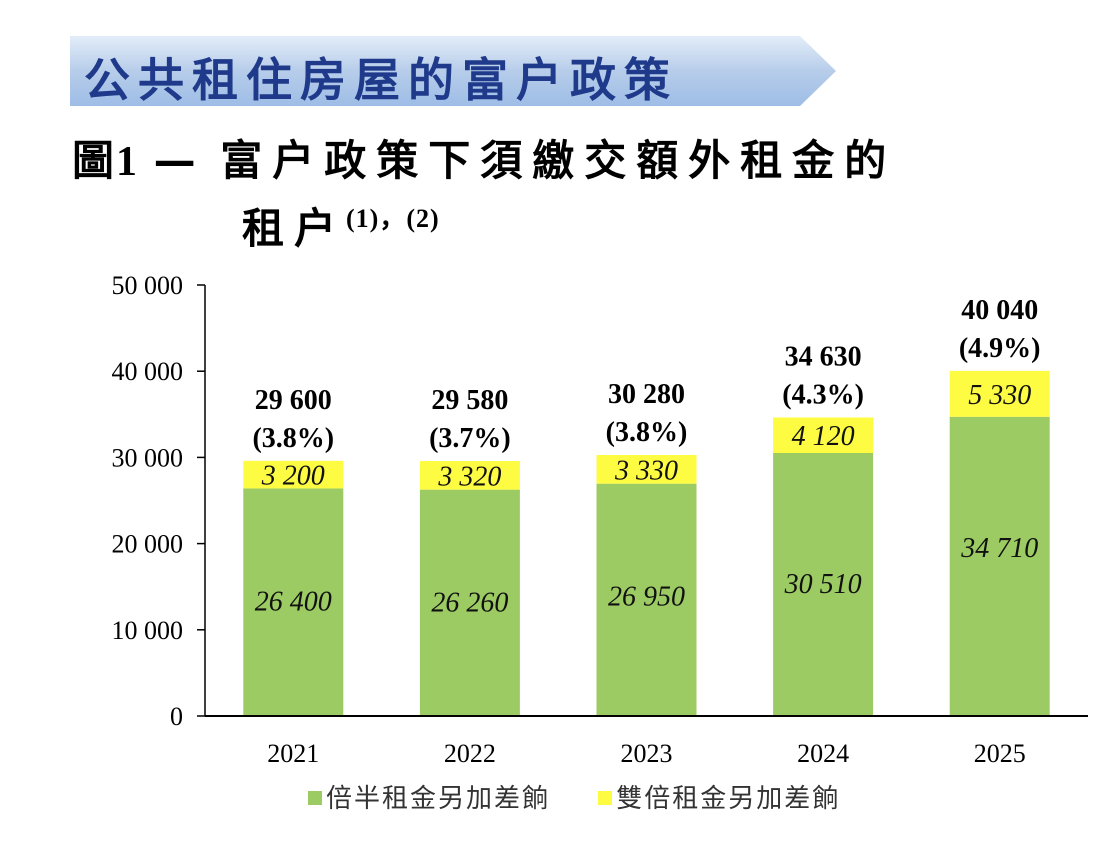 The width and height of the screenshot is (1100, 844). Describe the element at coordinates (294, 228) in the screenshot. I see `figure-title-line2: 租户` at that location.